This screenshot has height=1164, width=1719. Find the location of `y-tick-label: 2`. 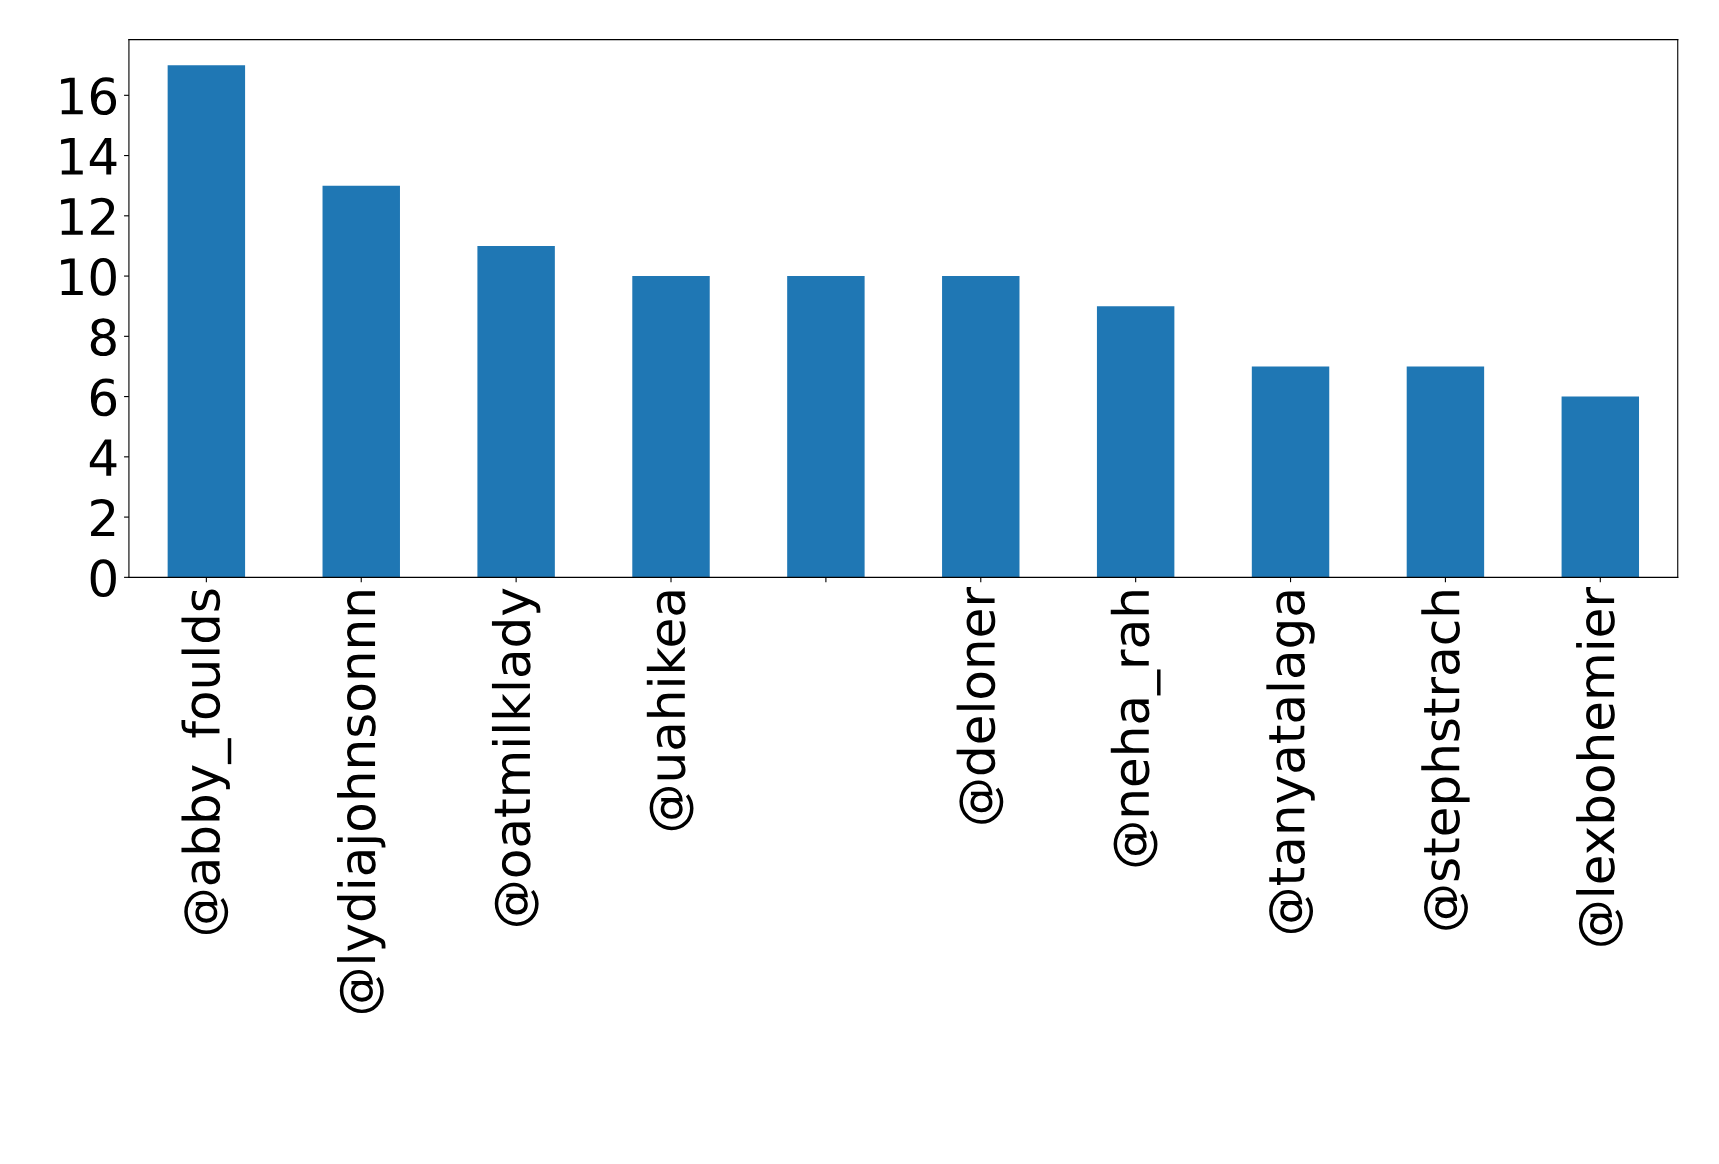

y-tick-label: 2 is located at coordinates (103, 517).